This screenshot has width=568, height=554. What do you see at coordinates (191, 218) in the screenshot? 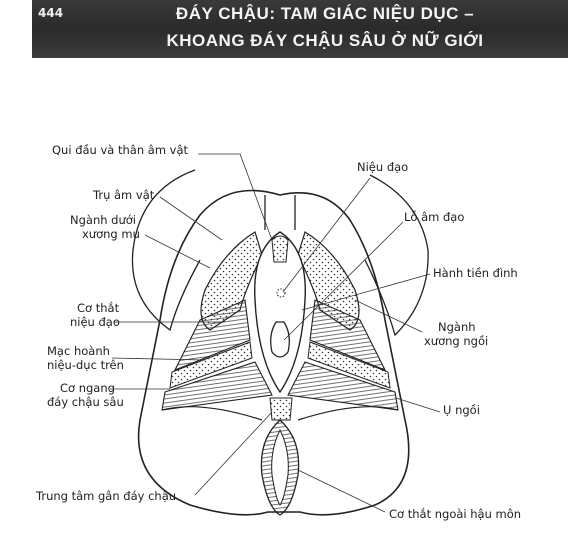
I see `leader-tru-am-vat` at bounding box center [191, 218].